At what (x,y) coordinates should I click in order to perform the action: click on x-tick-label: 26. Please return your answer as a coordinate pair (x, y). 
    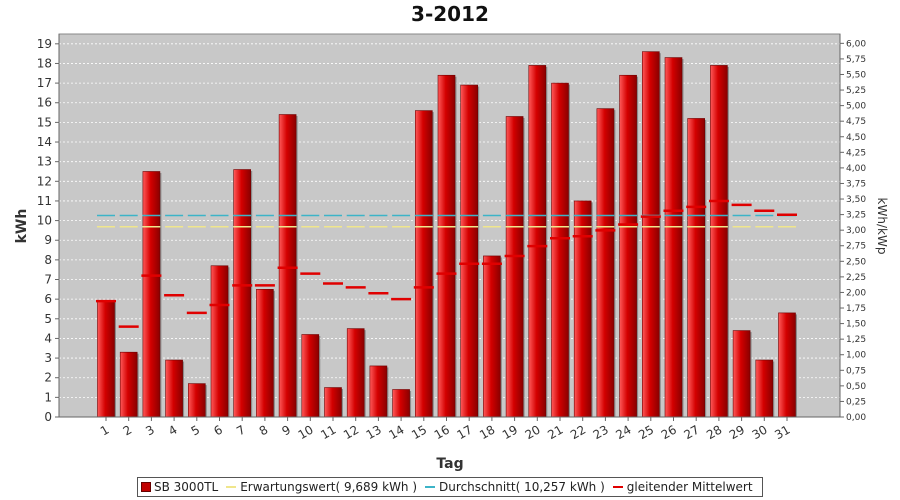
    Looking at the image, I should click on (669, 432).